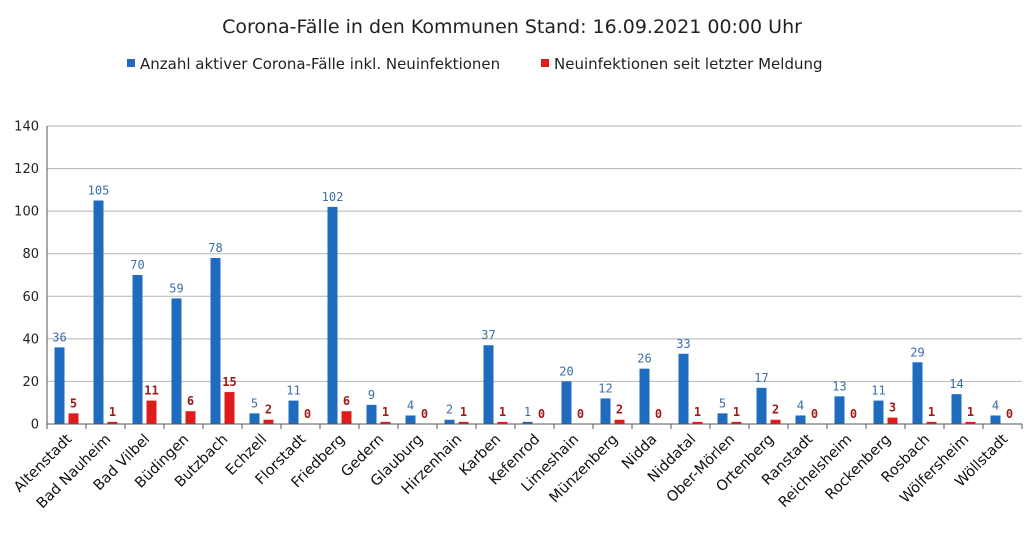 This screenshot has width=1024, height=534. What do you see at coordinates (215, 248) in the screenshot?
I see `data-label-active: 78` at bounding box center [215, 248].